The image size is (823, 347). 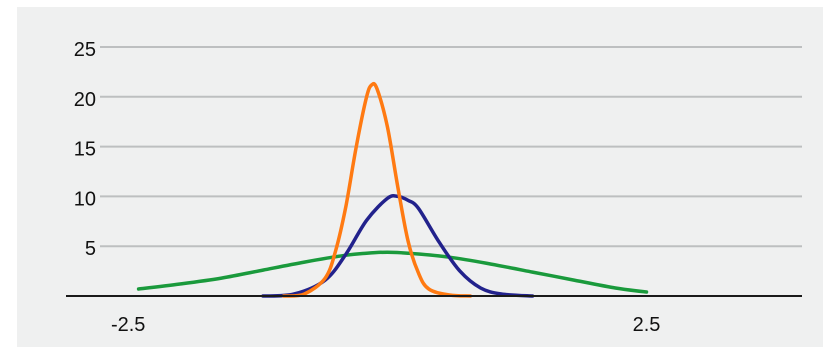 I want to click on series-line-orange, so click(x=377, y=189).